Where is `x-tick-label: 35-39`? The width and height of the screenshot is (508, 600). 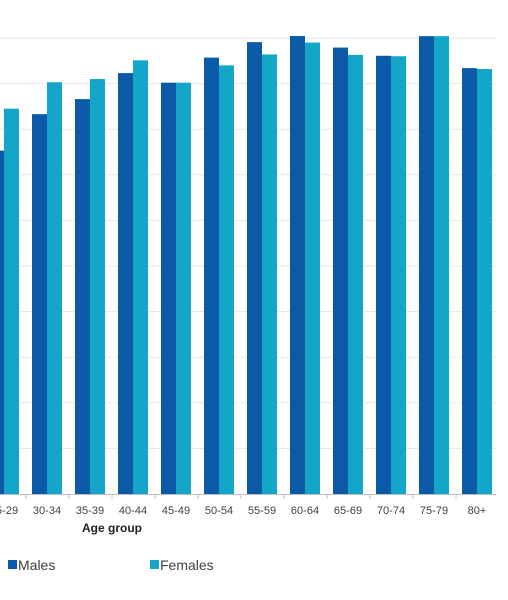 x-tick-label: 35-39 is located at coordinates (90, 511).